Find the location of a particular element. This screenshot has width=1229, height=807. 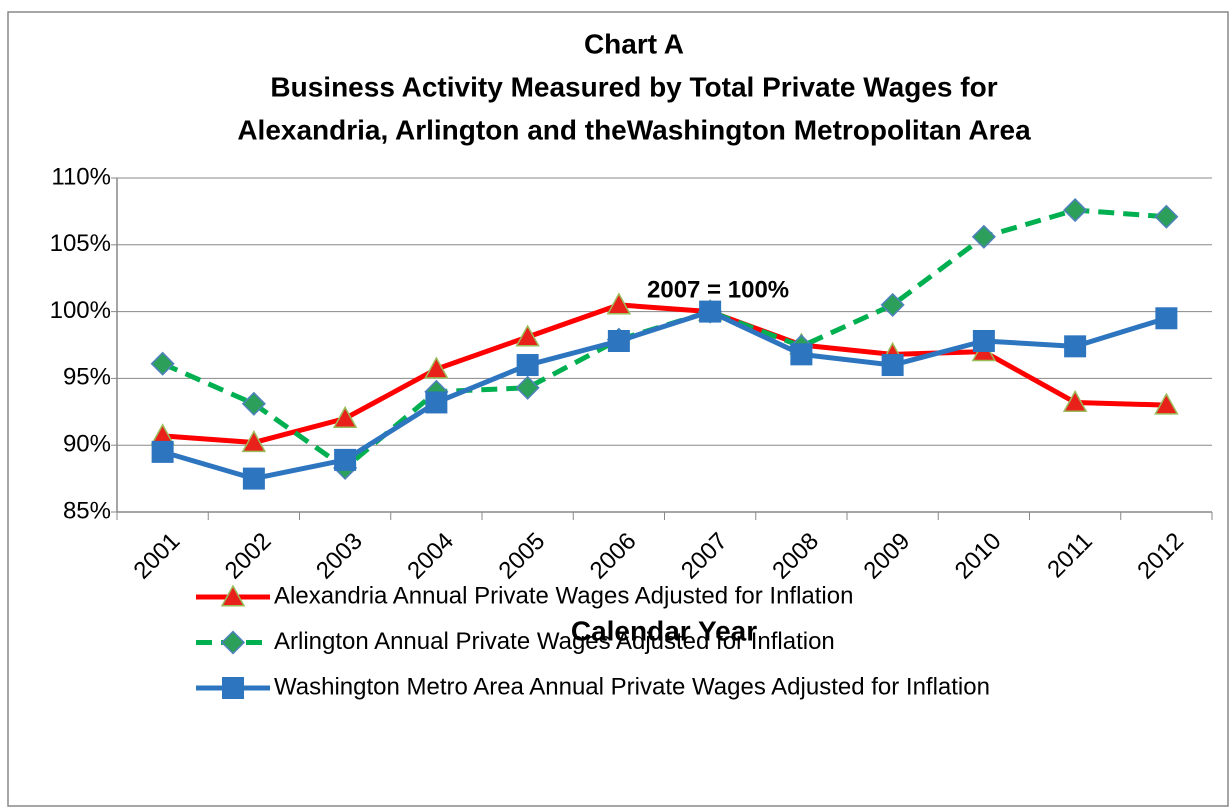

x-axis-label: Calendar Year is located at coordinates (664, 630).